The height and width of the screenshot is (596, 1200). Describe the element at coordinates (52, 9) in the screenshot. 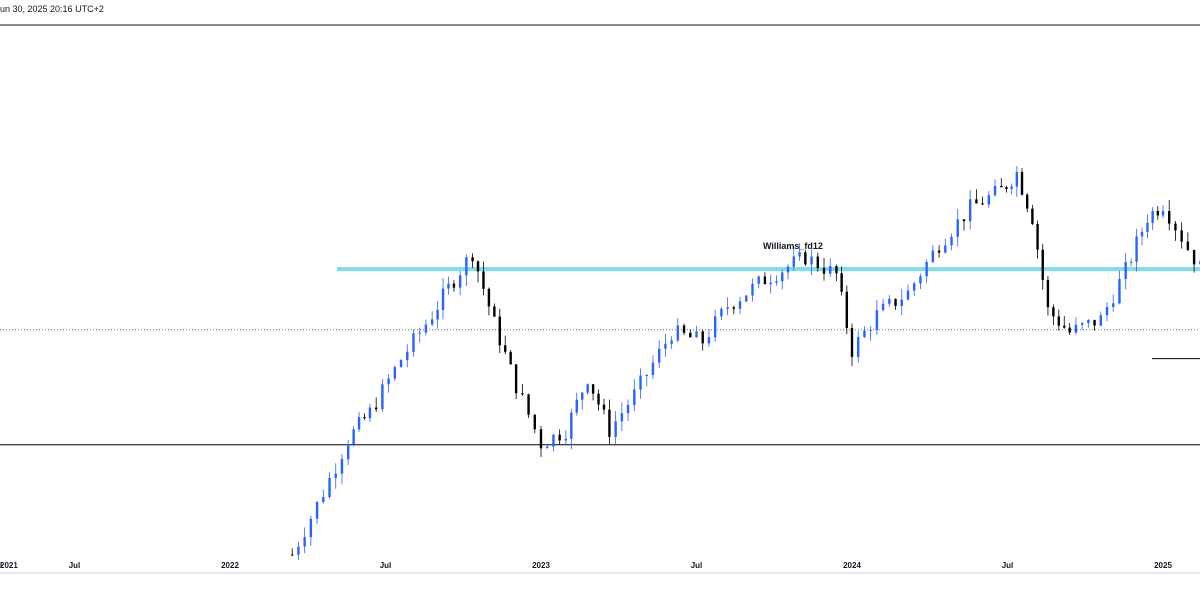

I see `chart-timestamp: un 30, 2025 20:16 UTC+2` at that location.